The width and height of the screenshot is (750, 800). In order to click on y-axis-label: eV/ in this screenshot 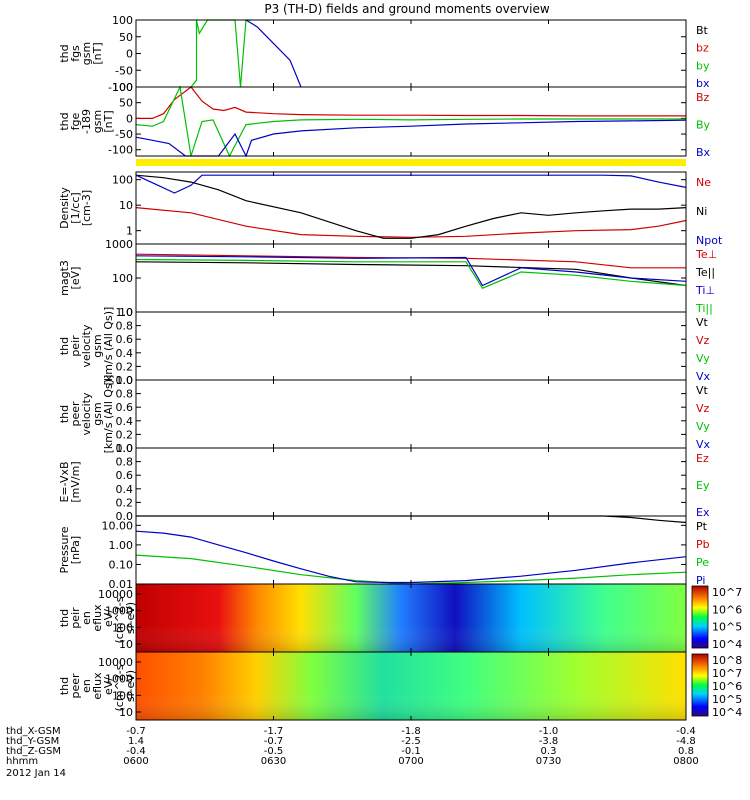, I will do `click(108, 686)`.